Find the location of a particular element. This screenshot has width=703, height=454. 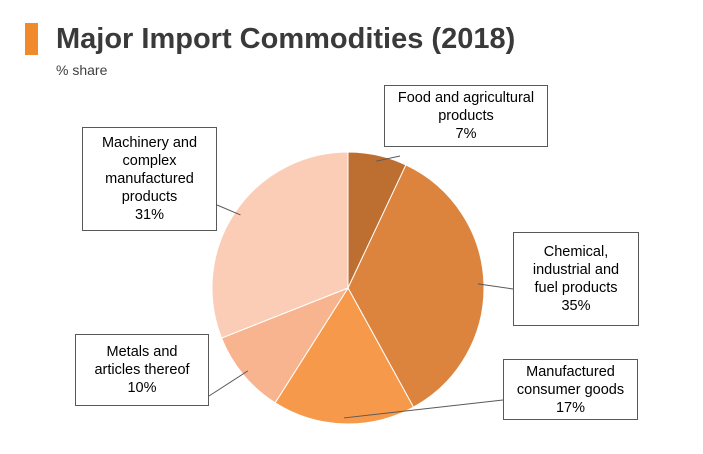

slice-label-line: industrial and is located at coordinates (576, 270).